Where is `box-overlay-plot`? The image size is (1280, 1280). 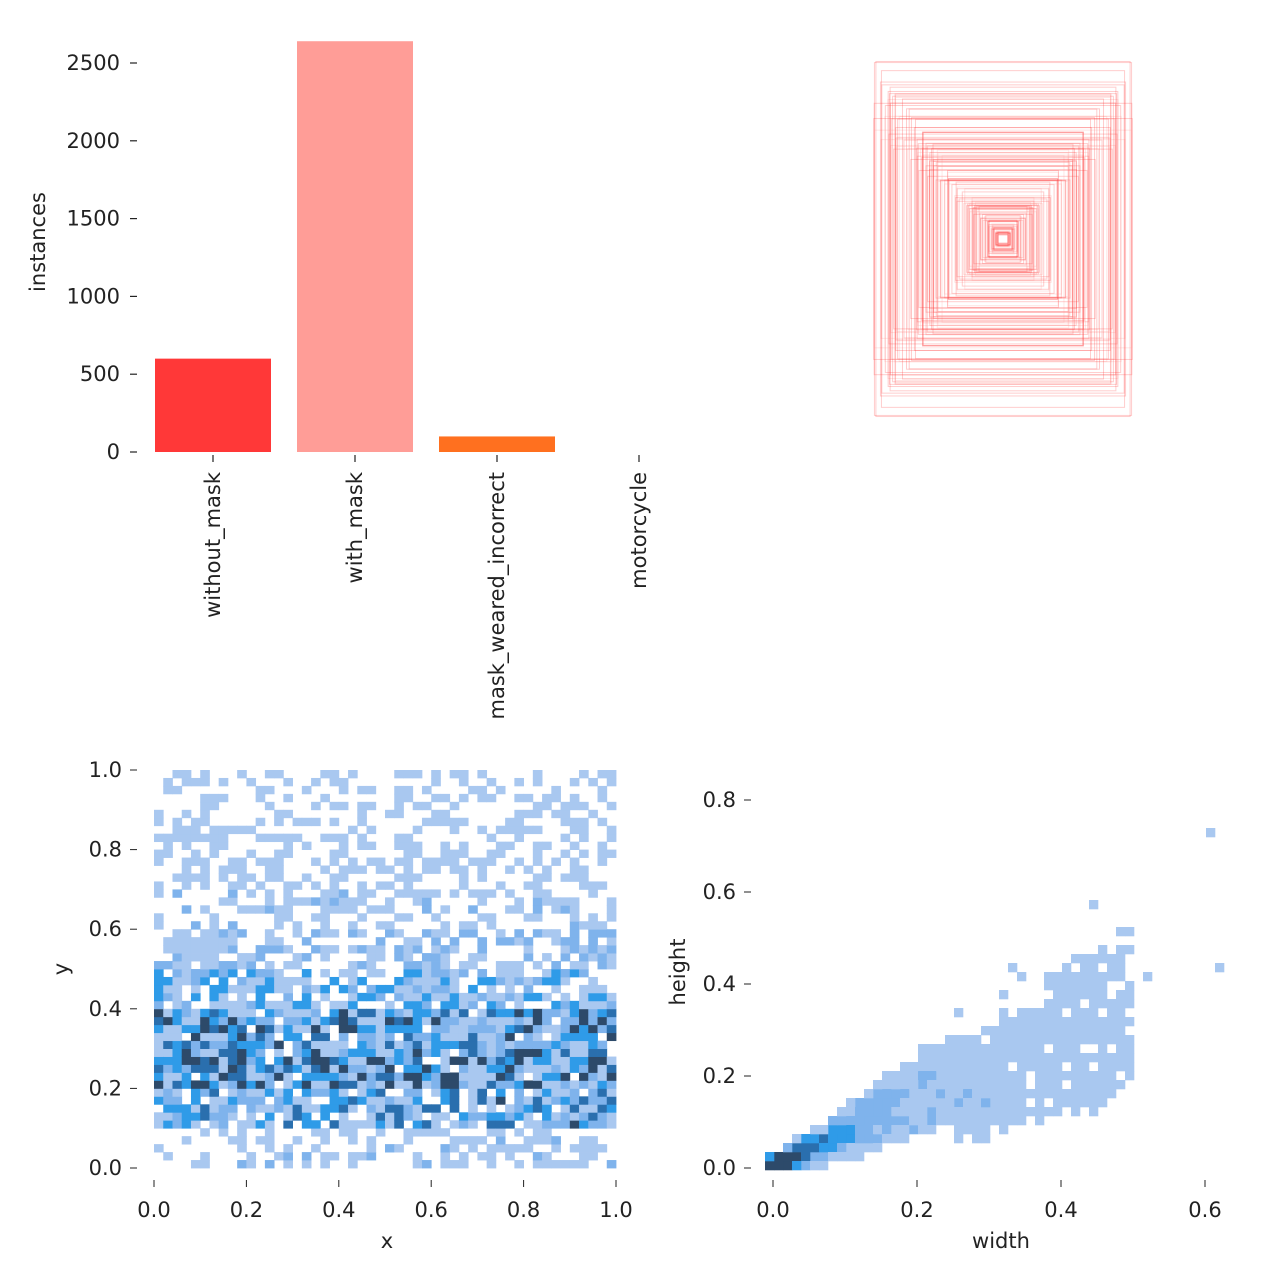 box-overlay-plot is located at coordinates (1003, 239).